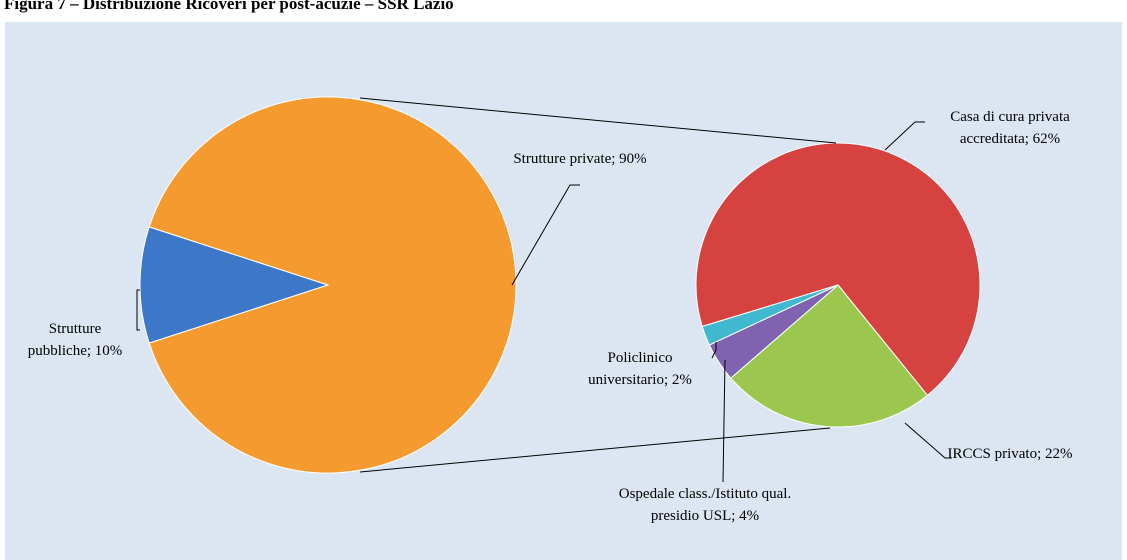  What do you see at coordinates (1010, 454) in the screenshot?
I see `data-label: IRCCS privato; 22%` at bounding box center [1010, 454].